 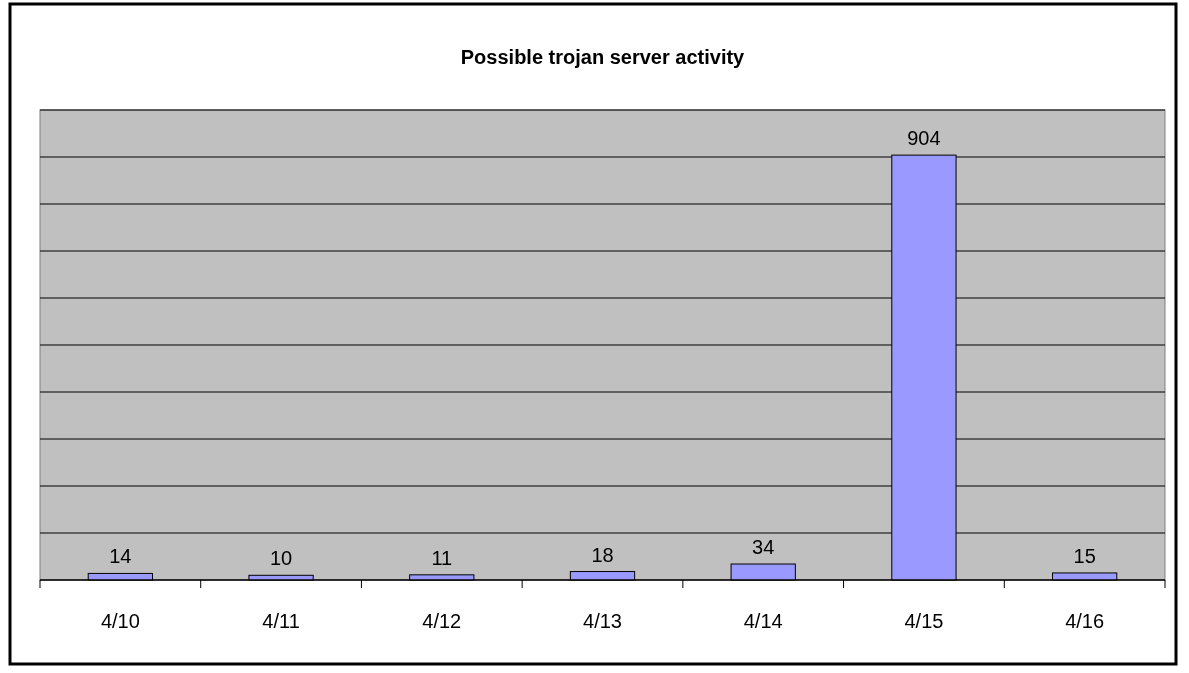 What do you see at coordinates (763, 621) in the screenshot?
I see `x-tick-label: 4/14` at bounding box center [763, 621].